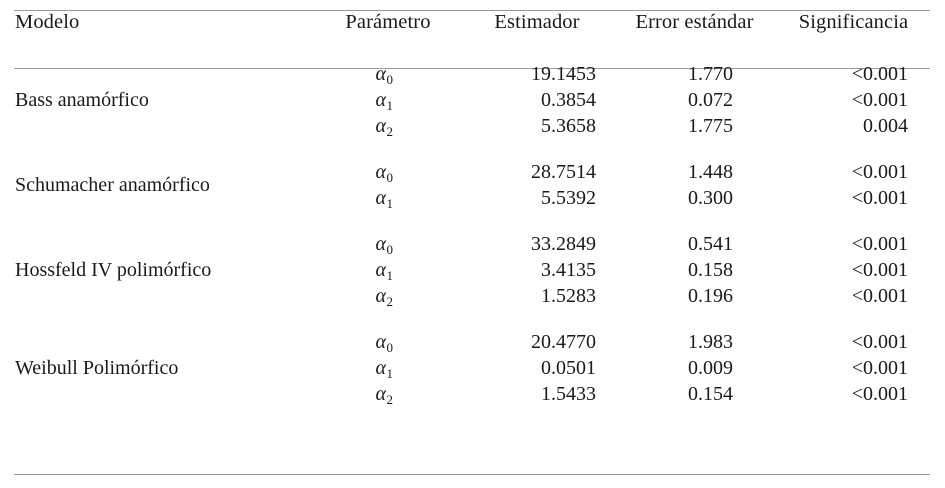 The image size is (945, 488). I want to click on table-row: α1 0.0501 0.009 <0.001, so click(472, 369).